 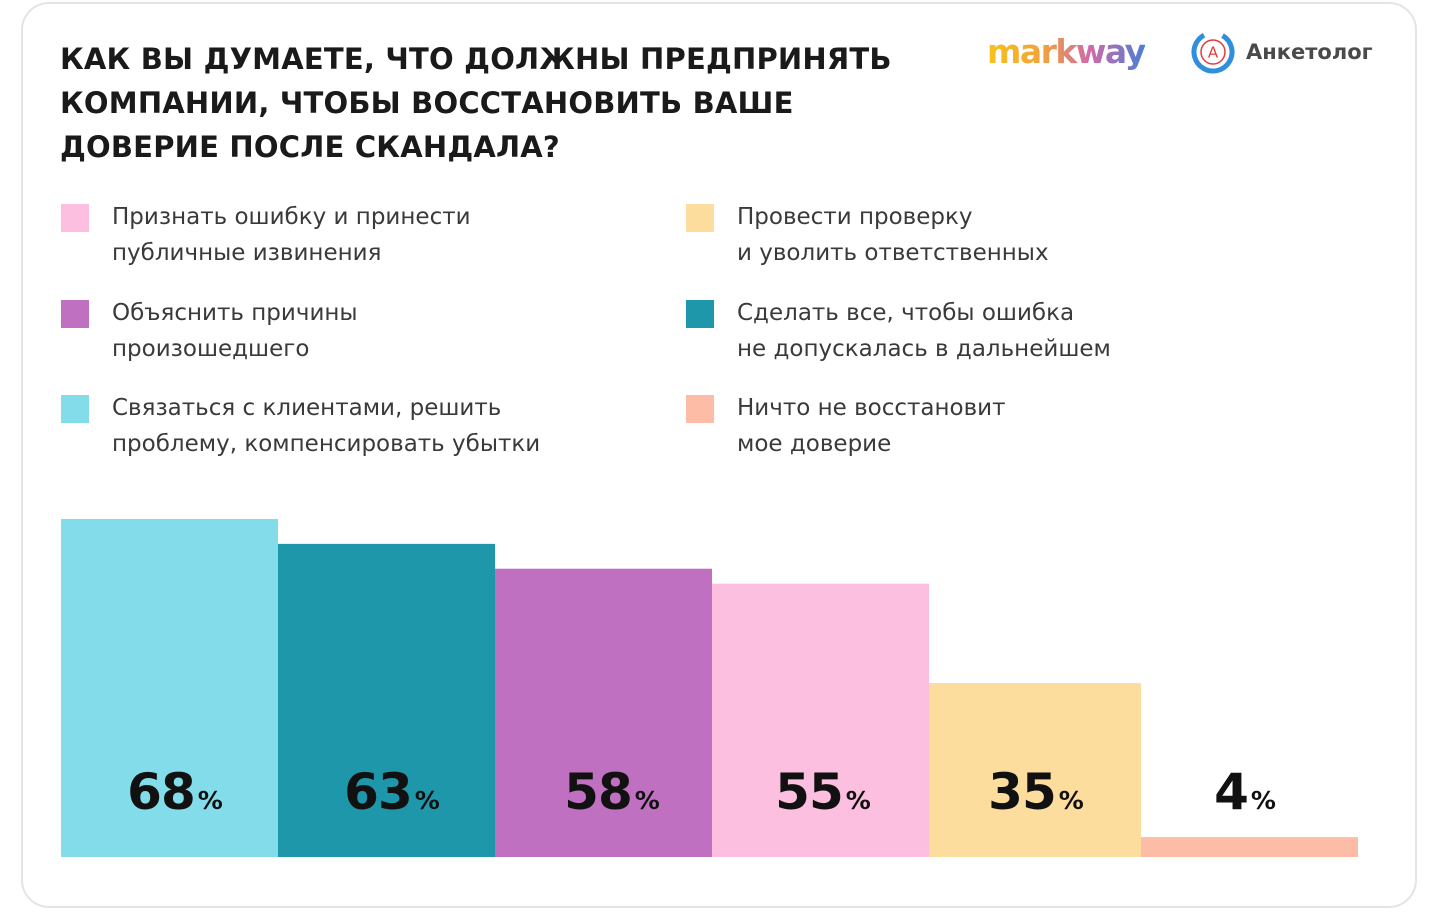 What do you see at coordinates (871, 426) in the screenshot?
I see `legend-label: Ничто не восстановит мое доверие` at bounding box center [871, 426].